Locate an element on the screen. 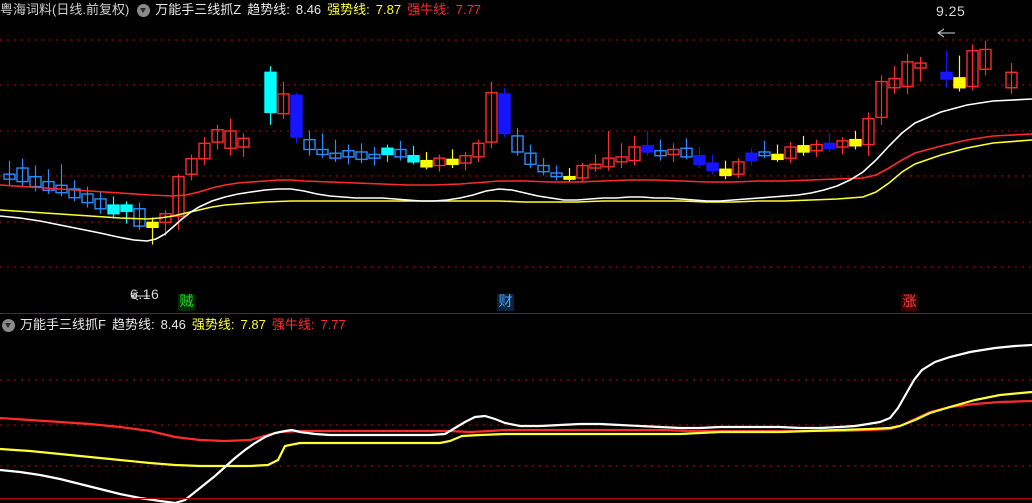 The image size is (1032, 503). strong-line-label: 强势线: is located at coordinates (348, 9).